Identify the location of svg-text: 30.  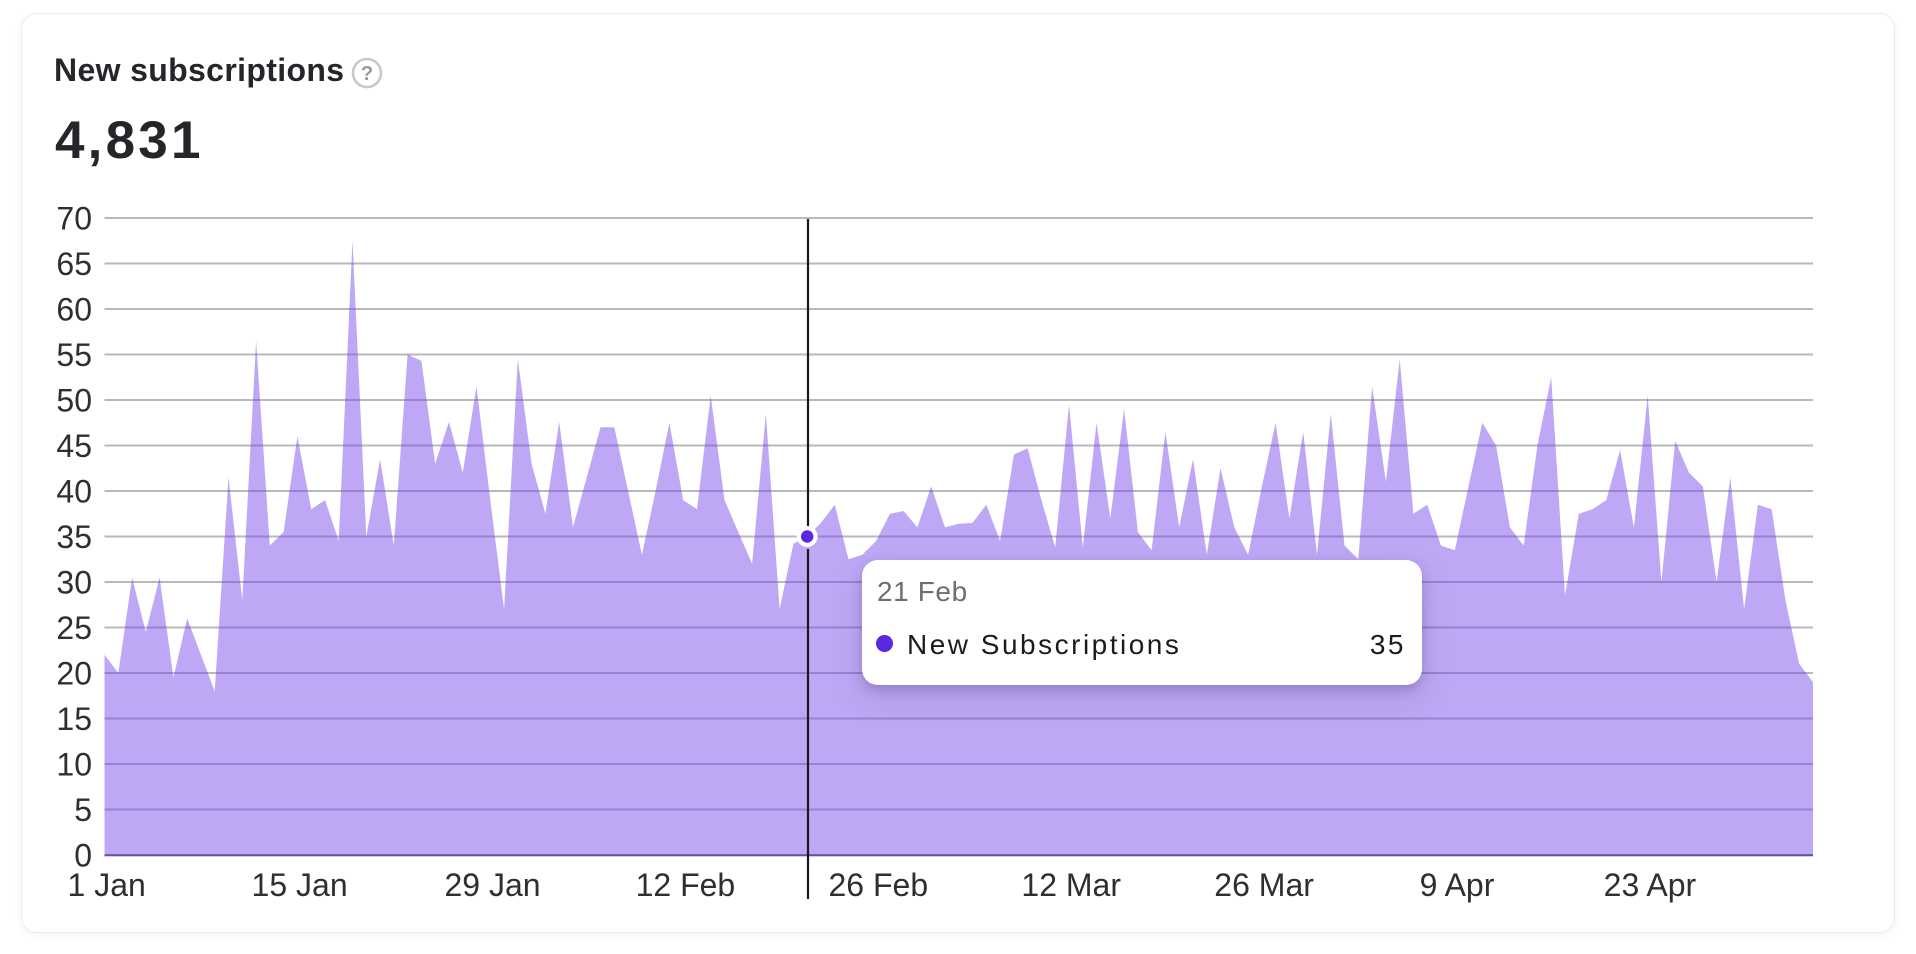
(74, 583).